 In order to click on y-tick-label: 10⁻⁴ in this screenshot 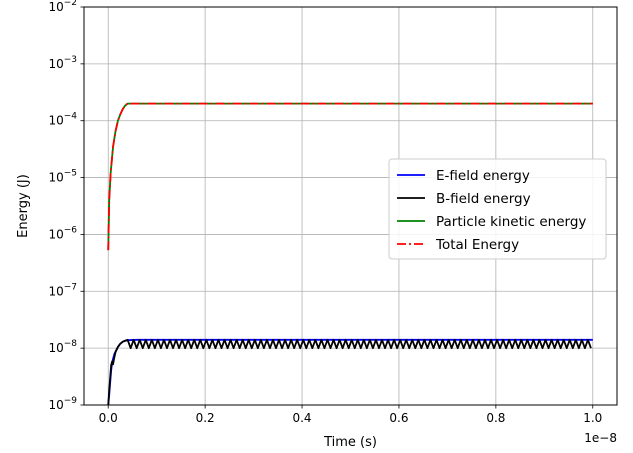, I will do `click(62, 120)`.